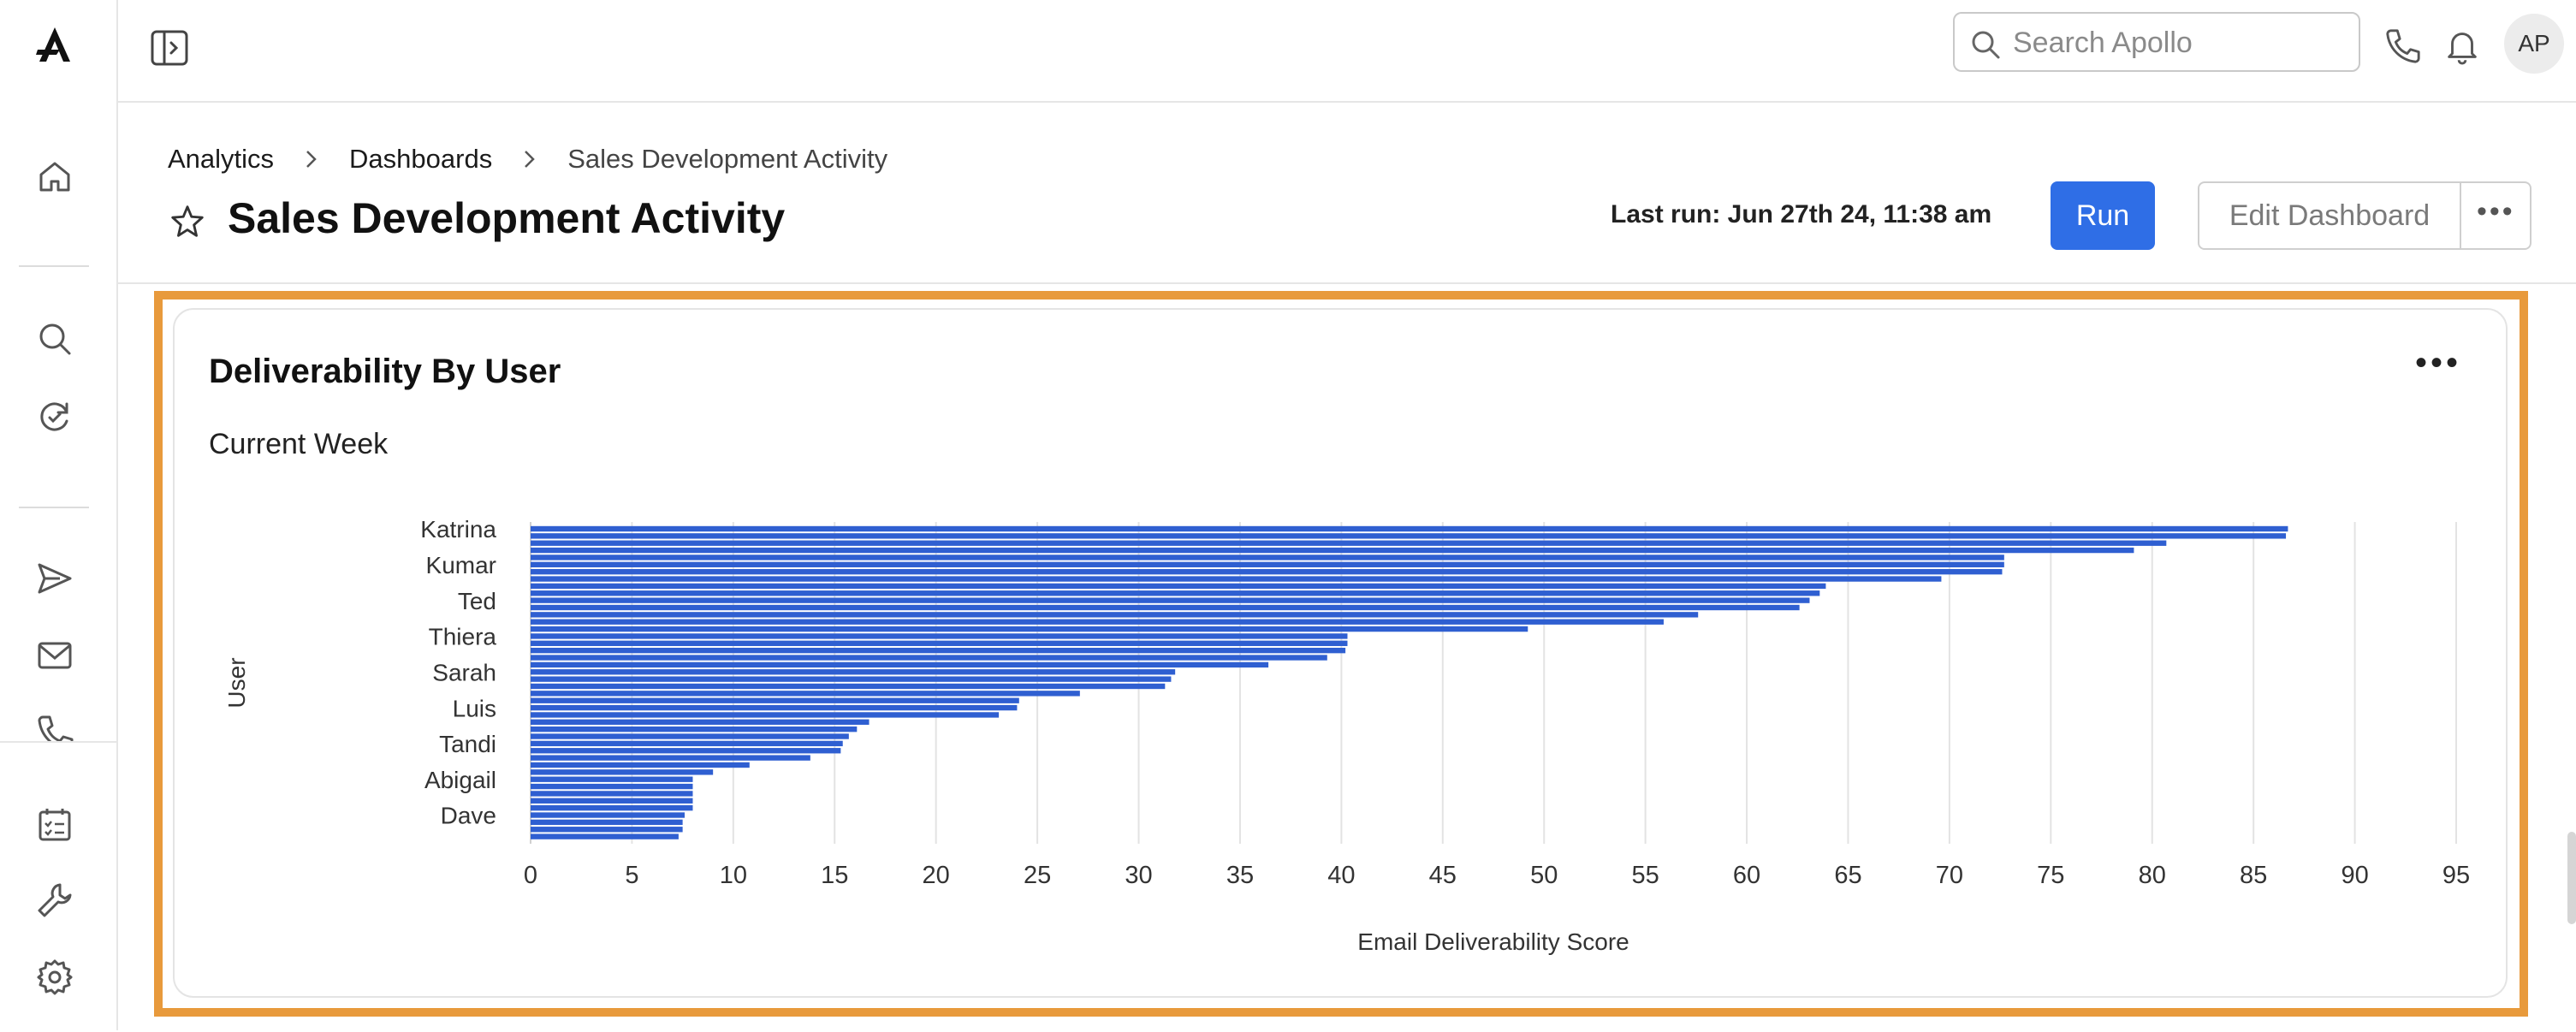 The height and width of the screenshot is (1032, 2576). What do you see at coordinates (59, 516) in the screenshot?
I see `sidebar` at bounding box center [59, 516].